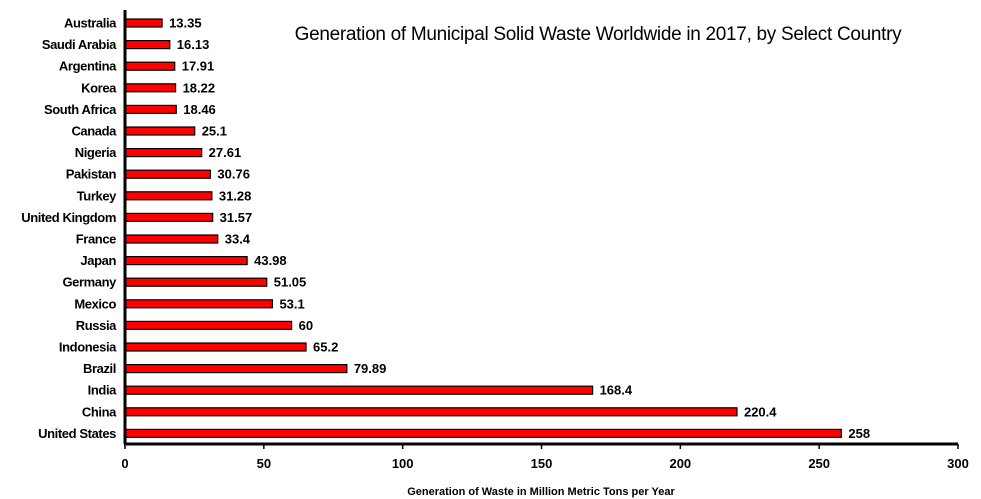  I want to click on bar-canada, so click(160, 131).